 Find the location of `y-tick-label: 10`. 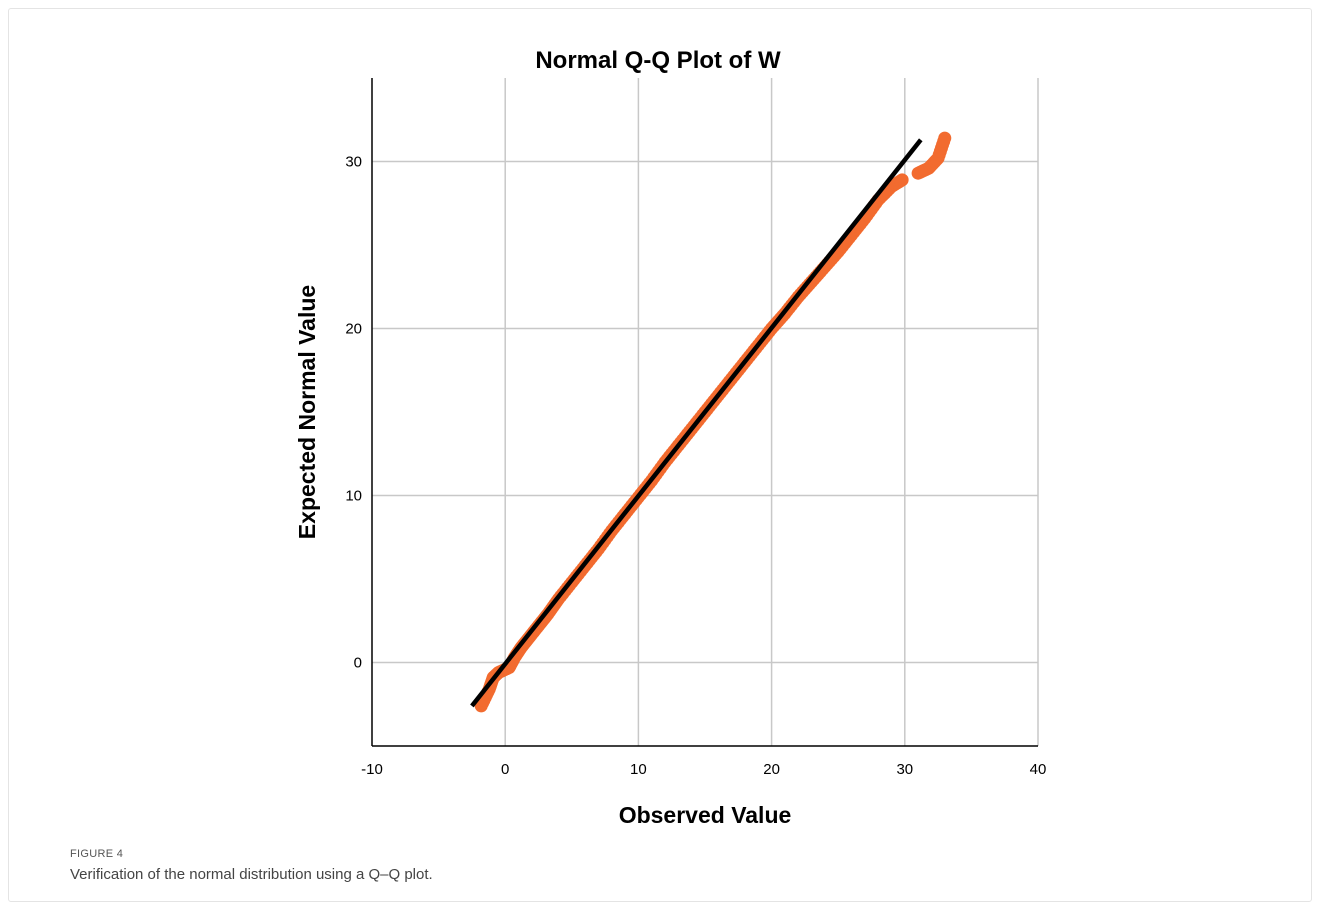

y-tick-label: 10 is located at coordinates (353, 496).